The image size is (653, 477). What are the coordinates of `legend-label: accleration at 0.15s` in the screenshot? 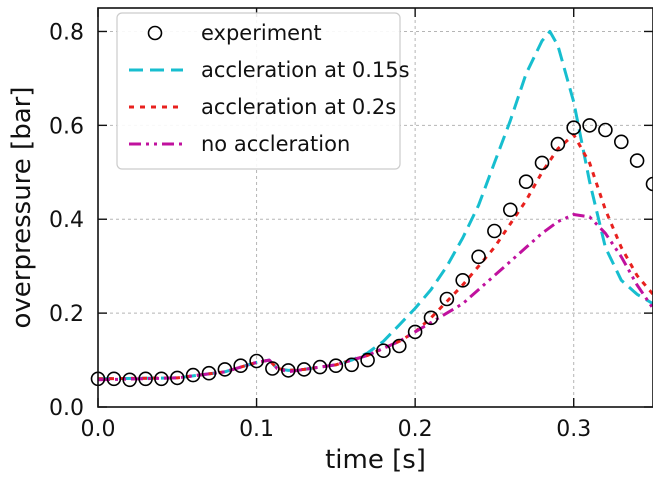 It's located at (305, 70).